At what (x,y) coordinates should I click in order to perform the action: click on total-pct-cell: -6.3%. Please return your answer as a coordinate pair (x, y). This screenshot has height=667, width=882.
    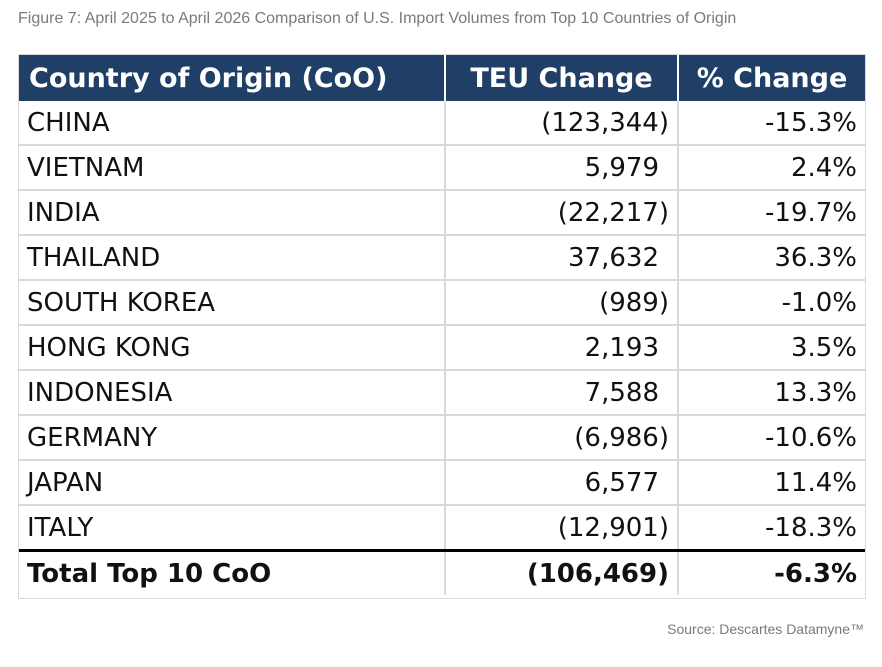
    Looking at the image, I should click on (771, 572).